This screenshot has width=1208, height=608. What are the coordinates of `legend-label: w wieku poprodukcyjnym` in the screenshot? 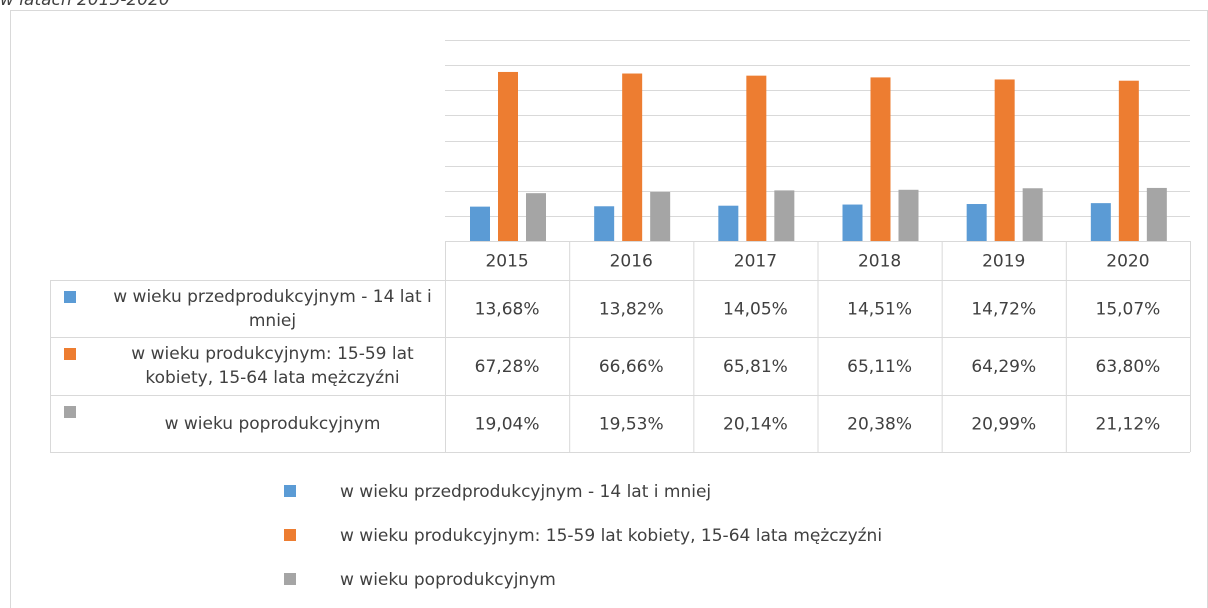 It's located at (448, 580).